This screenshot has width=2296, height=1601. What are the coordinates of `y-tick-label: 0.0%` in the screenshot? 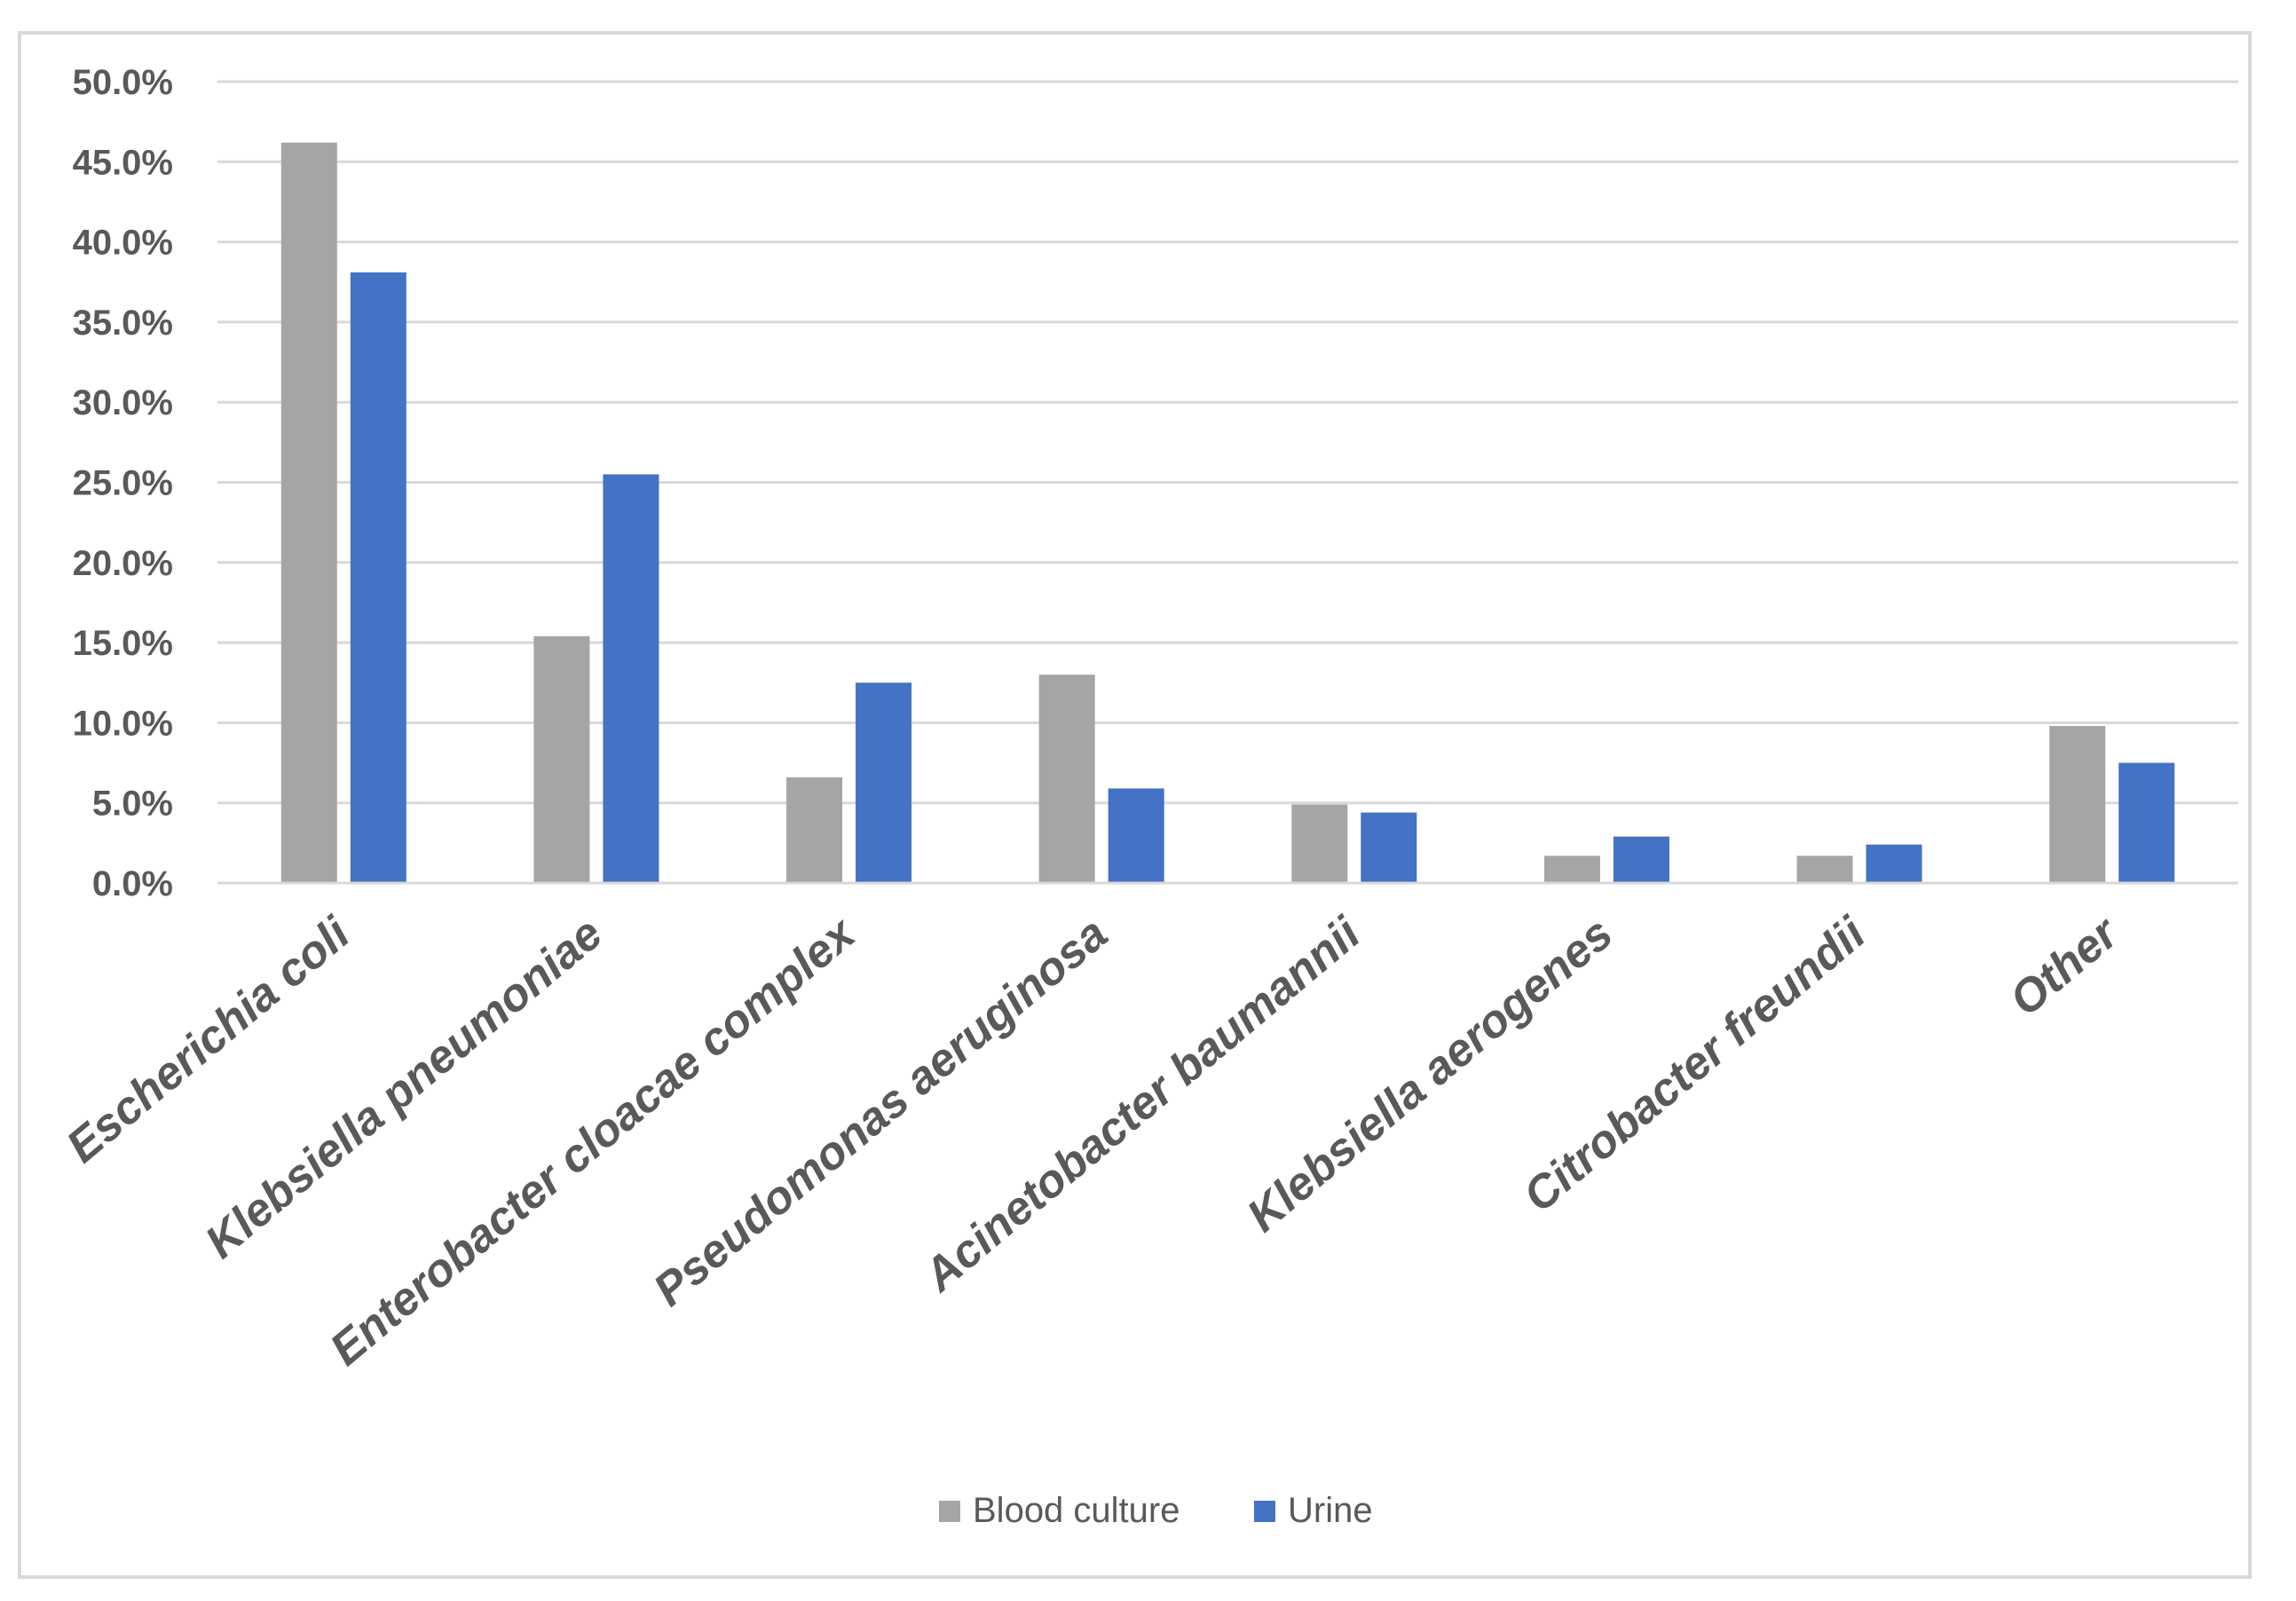 It's located at (132, 883).